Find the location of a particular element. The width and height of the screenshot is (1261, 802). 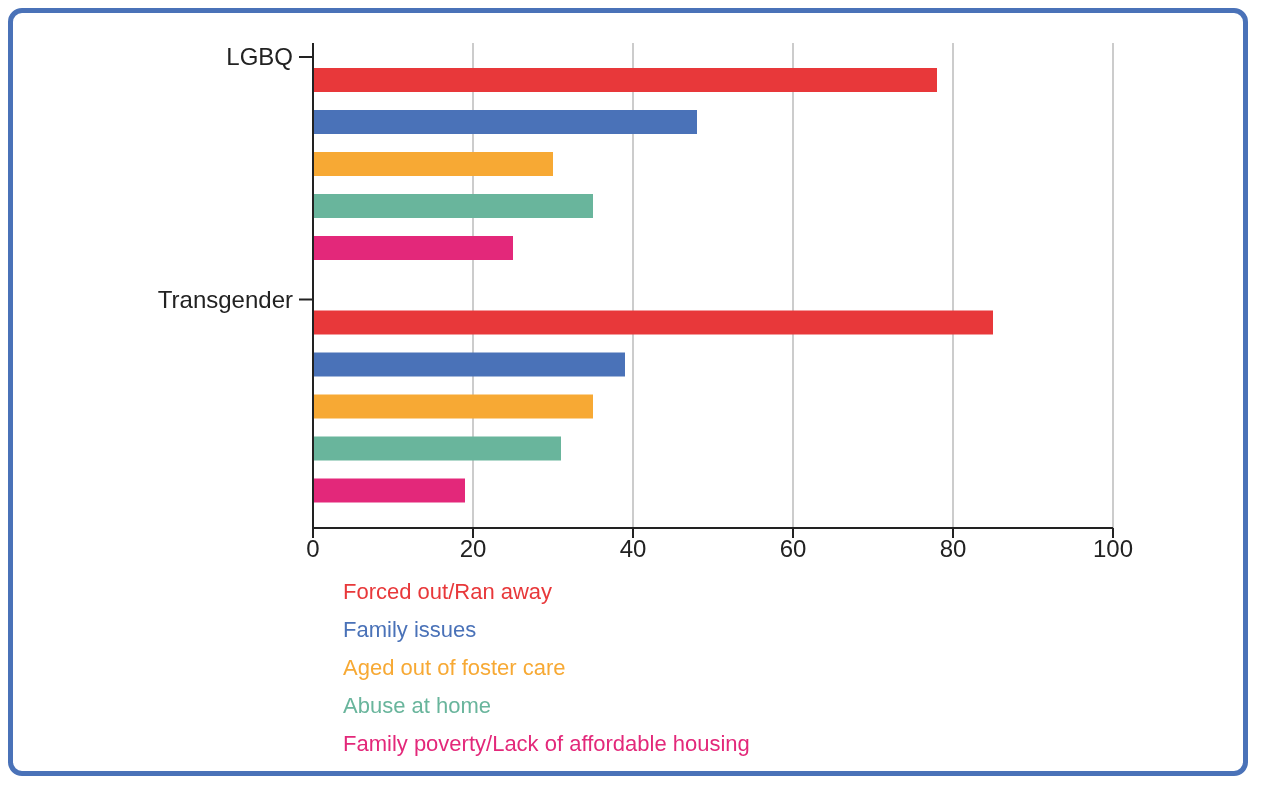

x-tick-label: 40 is located at coordinates (633, 549).